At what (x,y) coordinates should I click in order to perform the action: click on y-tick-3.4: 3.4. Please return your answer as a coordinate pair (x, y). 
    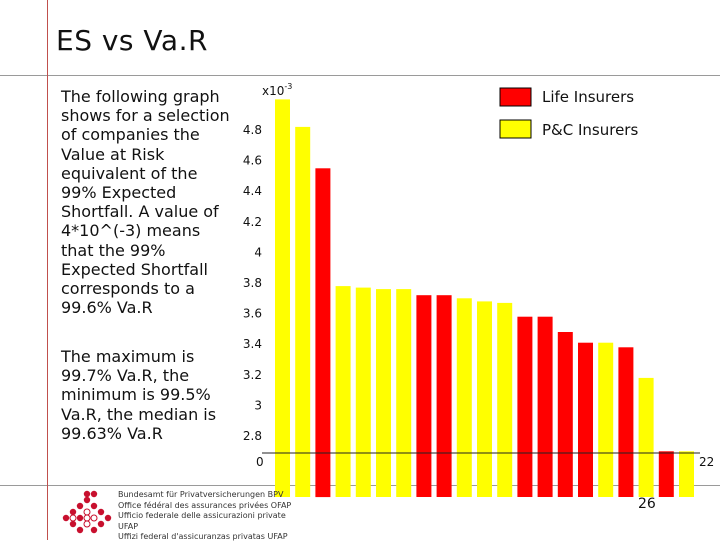
    Looking at the image, I should click on (252, 344).